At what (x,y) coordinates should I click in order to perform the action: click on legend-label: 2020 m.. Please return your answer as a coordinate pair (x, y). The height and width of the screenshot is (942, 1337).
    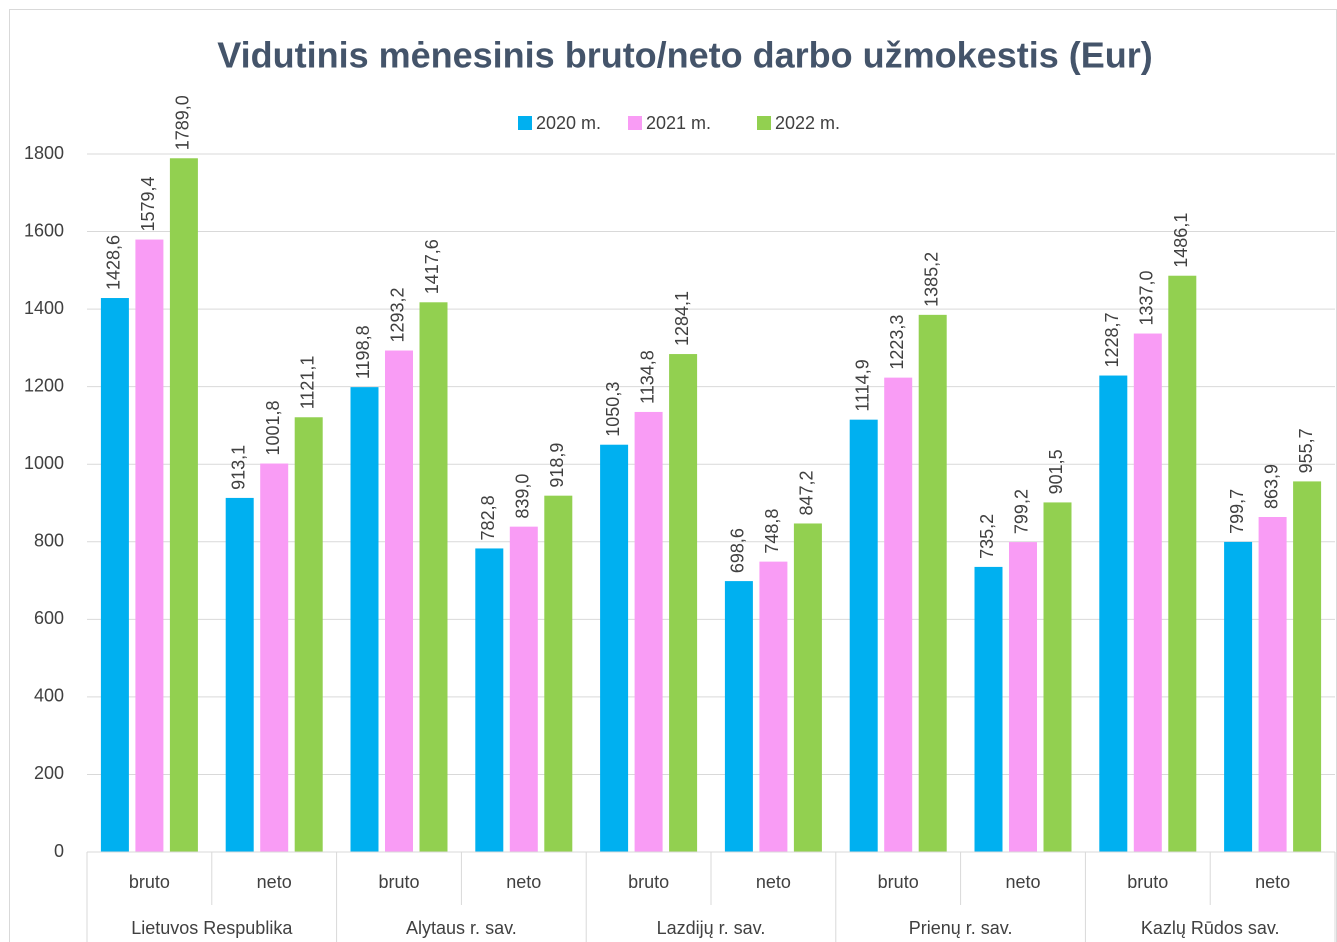
    Looking at the image, I should click on (568, 123).